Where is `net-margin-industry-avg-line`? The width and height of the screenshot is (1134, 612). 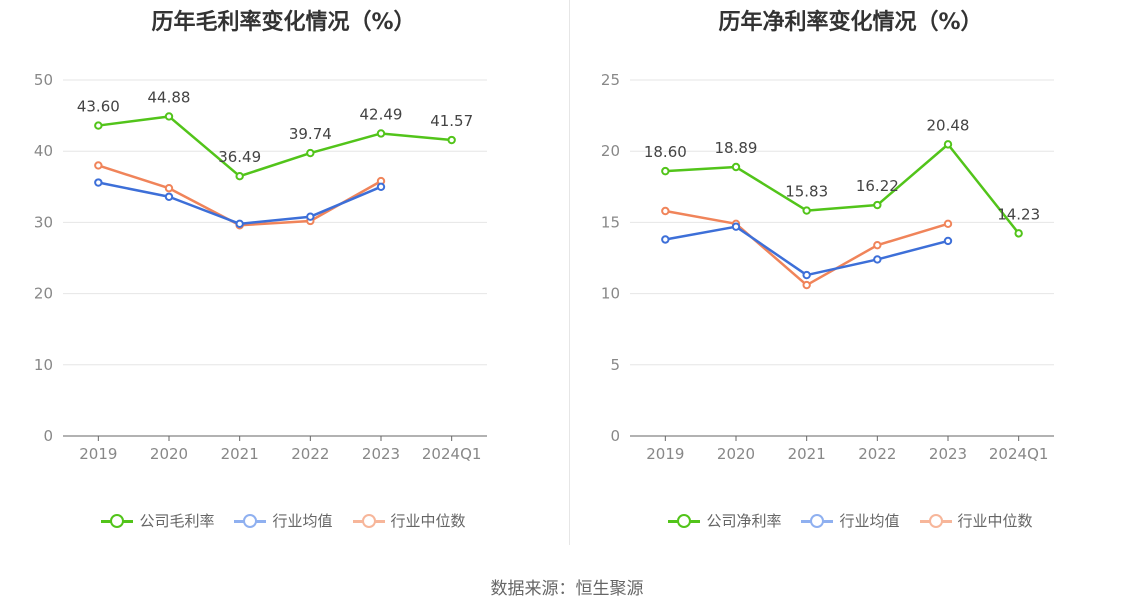
net-margin-industry-avg-line is located at coordinates (807, 251).